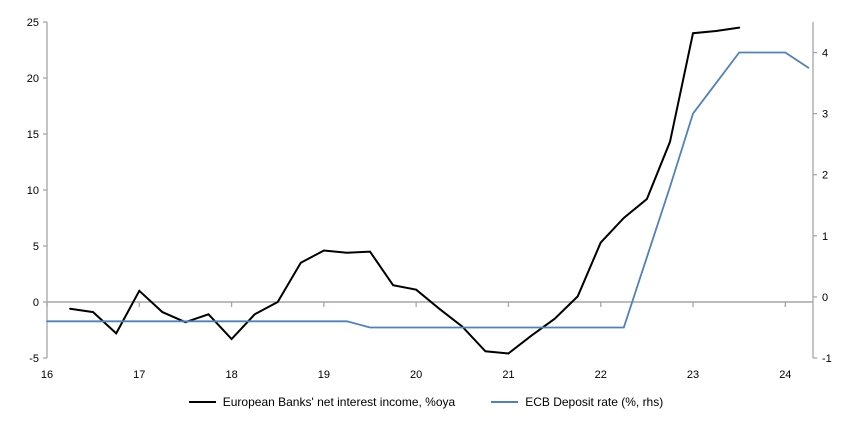 The image size is (852, 427). Describe the element at coordinates (825, 237) in the screenshot. I see `right-axis-tick-label: 1` at that location.